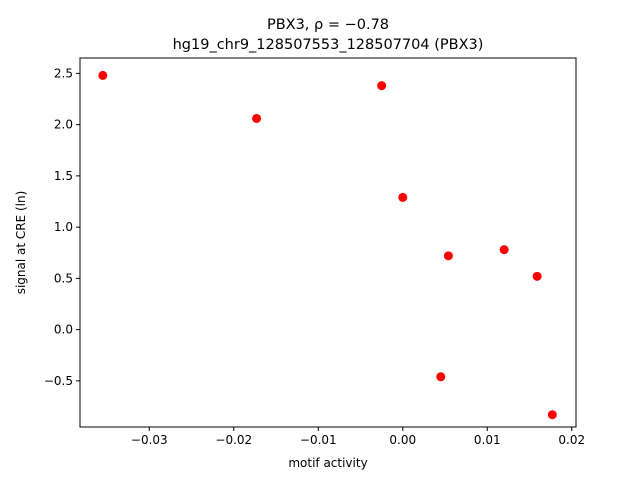 This screenshot has height=480, width=640. What do you see at coordinates (58, 381) in the screenshot?
I see `y-tick-label: −0.5` at bounding box center [58, 381].